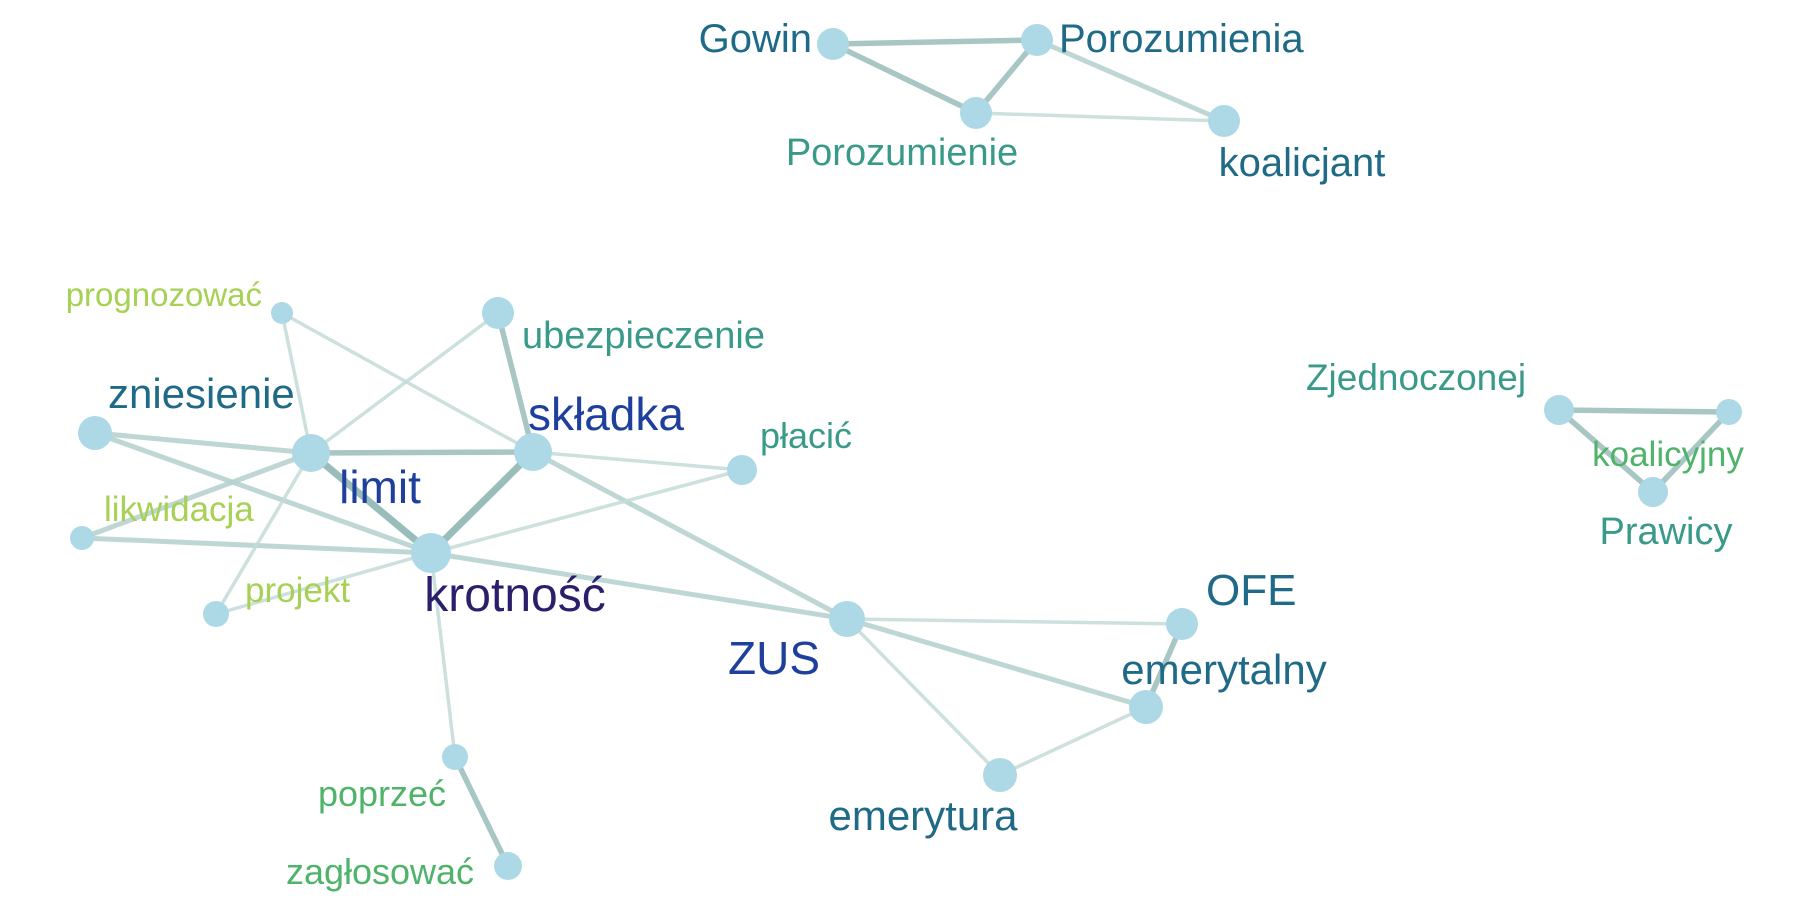 The height and width of the screenshot is (900, 1800). What do you see at coordinates (216, 614) in the screenshot?
I see `node-projekt` at bounding box center [216, 614].